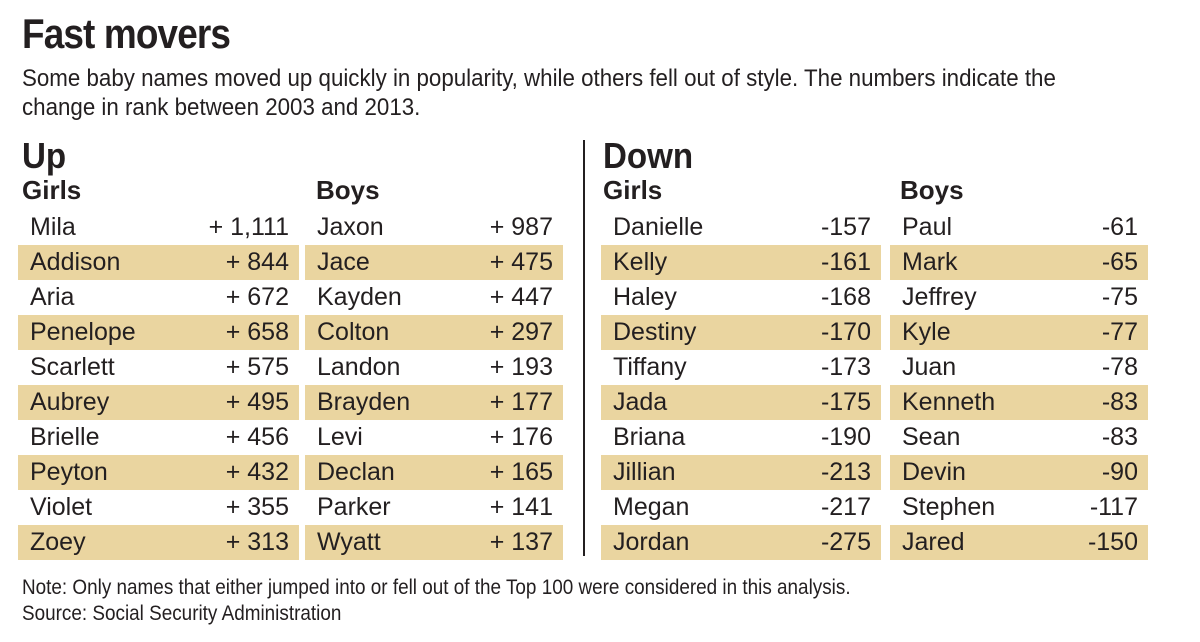  I want to click on table-row: Parker + 141, so click(434, 507).